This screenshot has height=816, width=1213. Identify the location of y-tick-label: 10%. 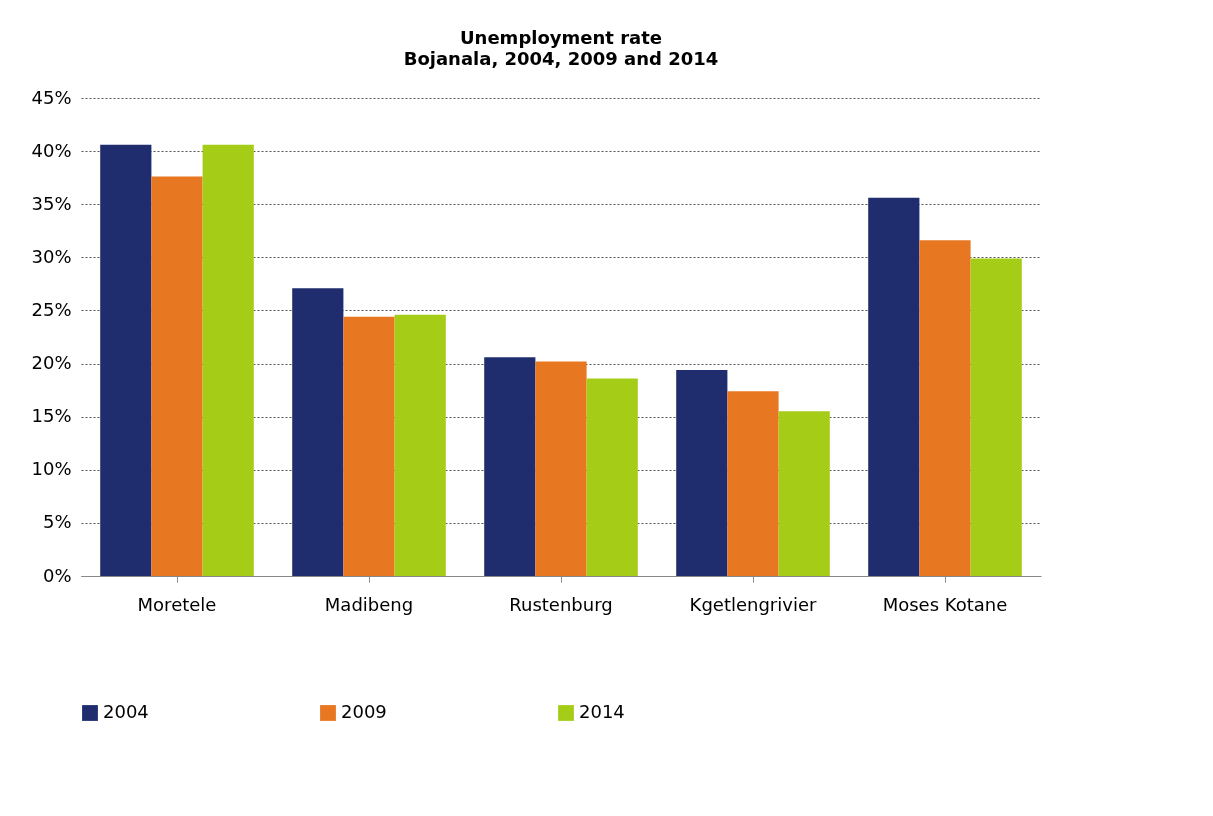
(51, 469).